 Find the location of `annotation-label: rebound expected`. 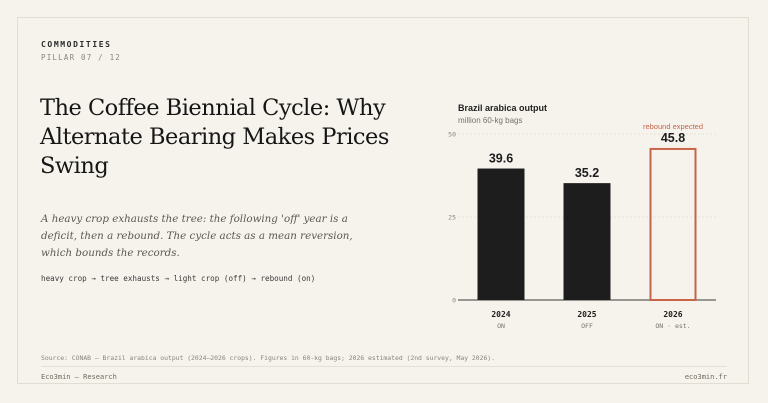

annotation-label: rebound expected is located at coordinates (673, 126).